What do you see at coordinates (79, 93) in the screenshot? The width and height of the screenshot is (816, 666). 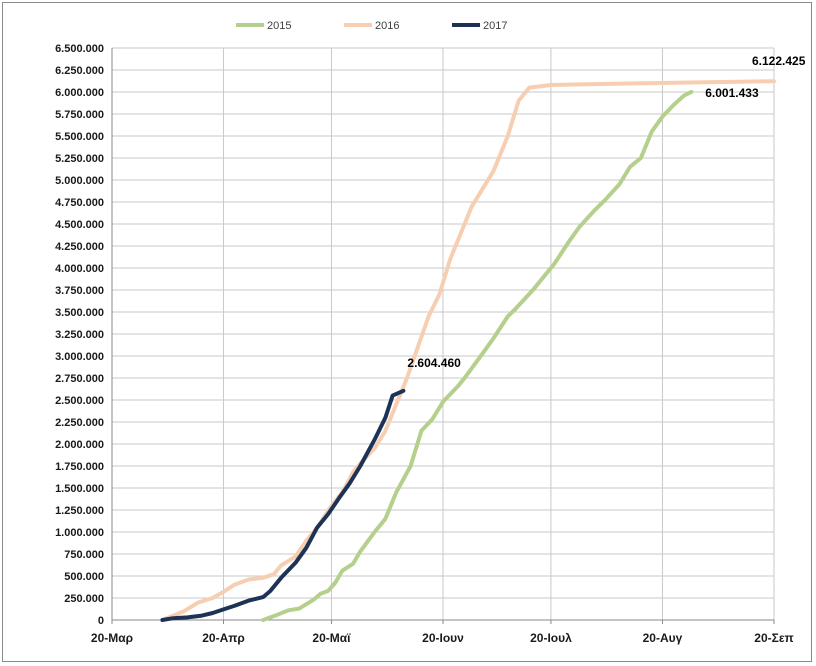 I see `y-tick-label: 6.000.000` at bounding box center [79, 93].